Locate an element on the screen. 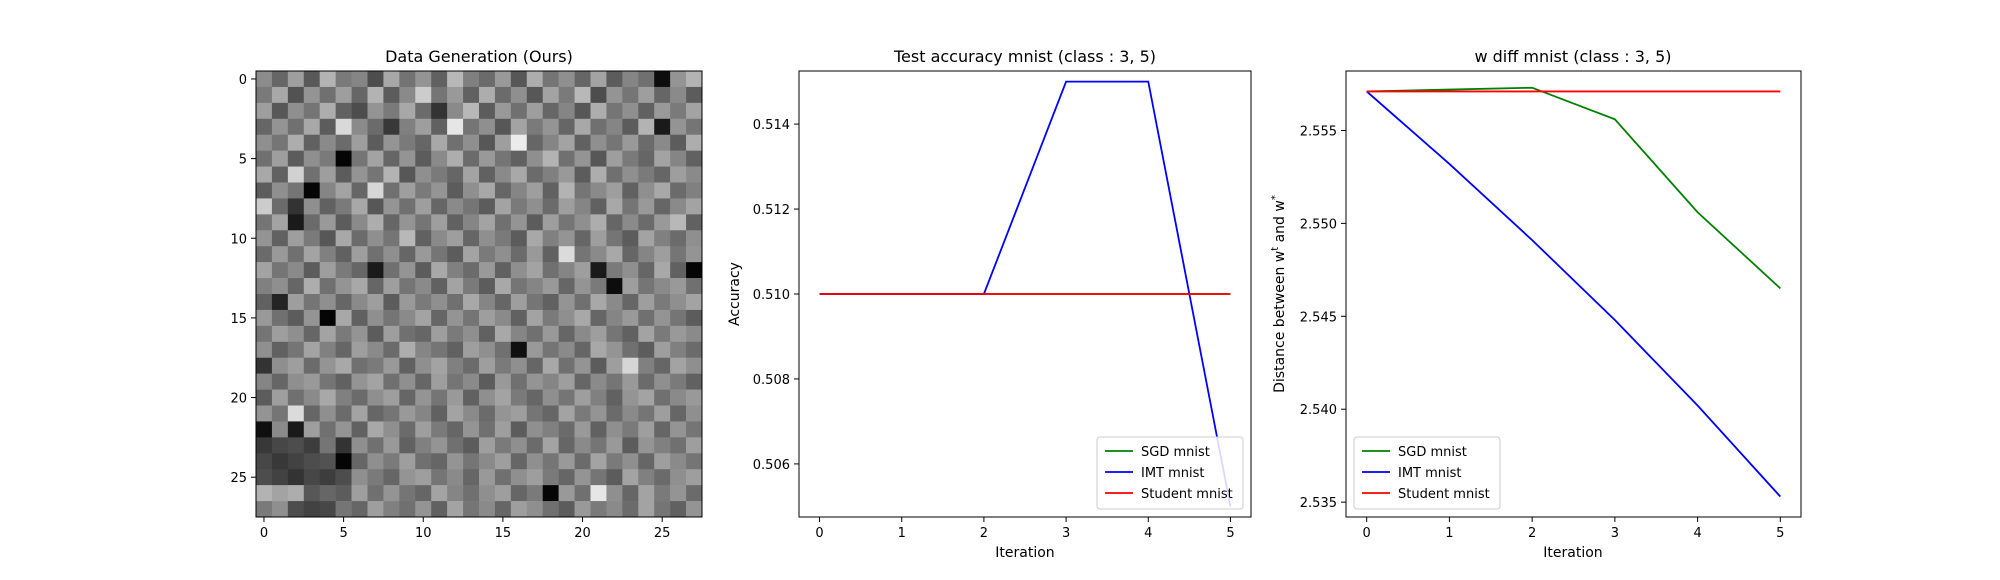 This screenshot has height=580, width=2000. series-line-imt-mnist is located at coordinates (1573, 294).